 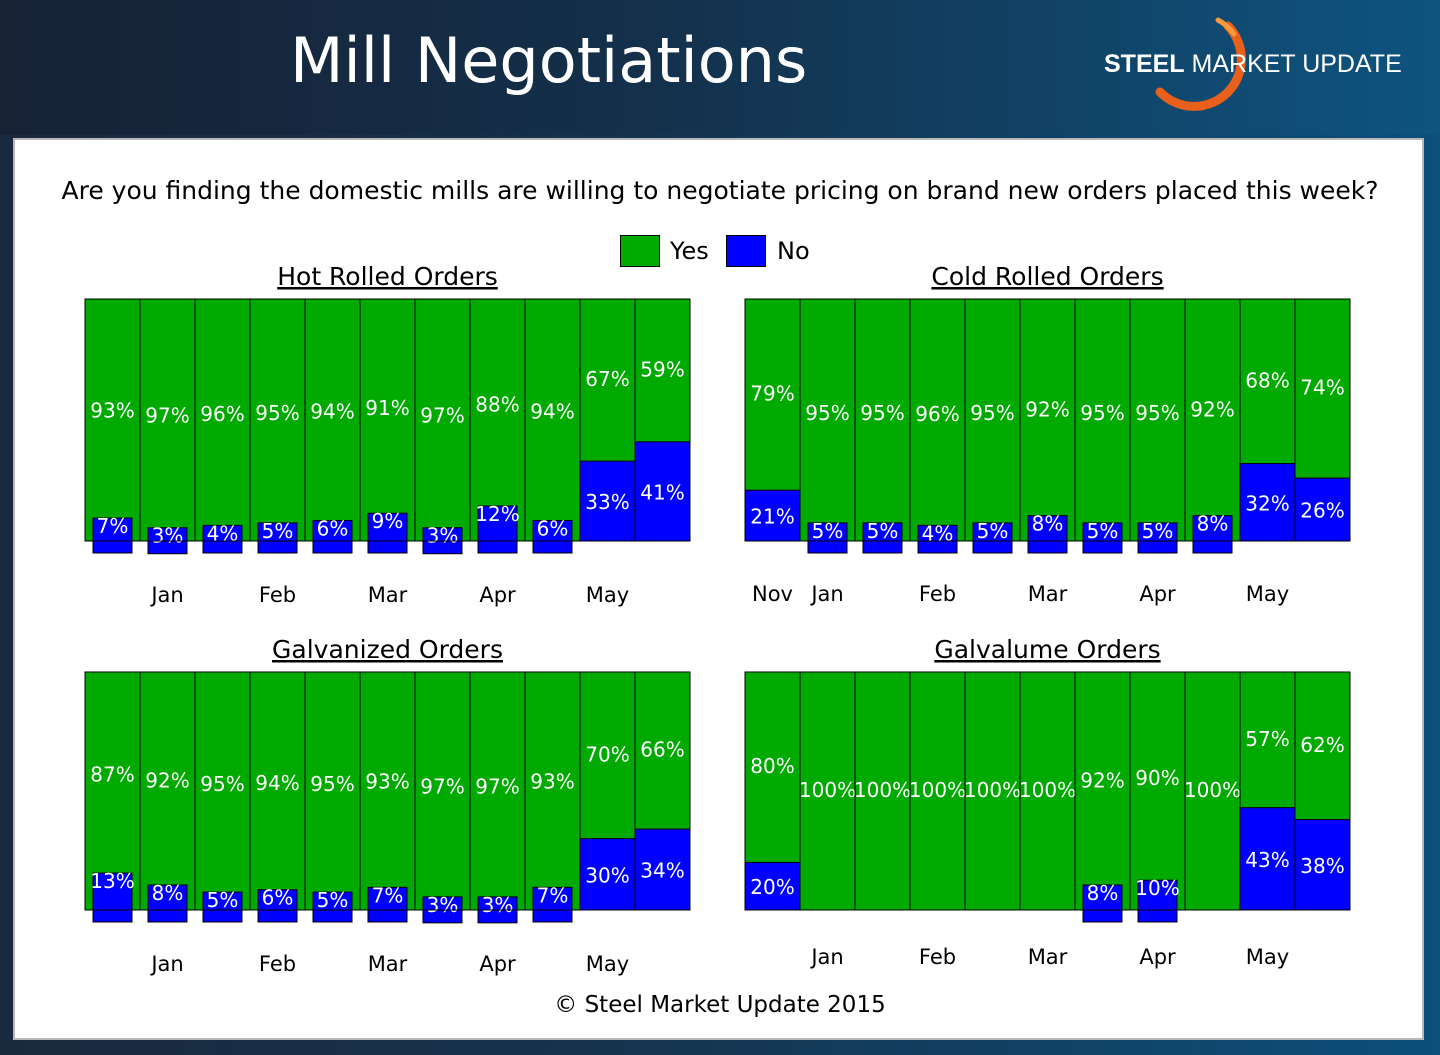 I want to click on logo-text-rest: MARKET UPDATE, so click(x=1293, y=64).